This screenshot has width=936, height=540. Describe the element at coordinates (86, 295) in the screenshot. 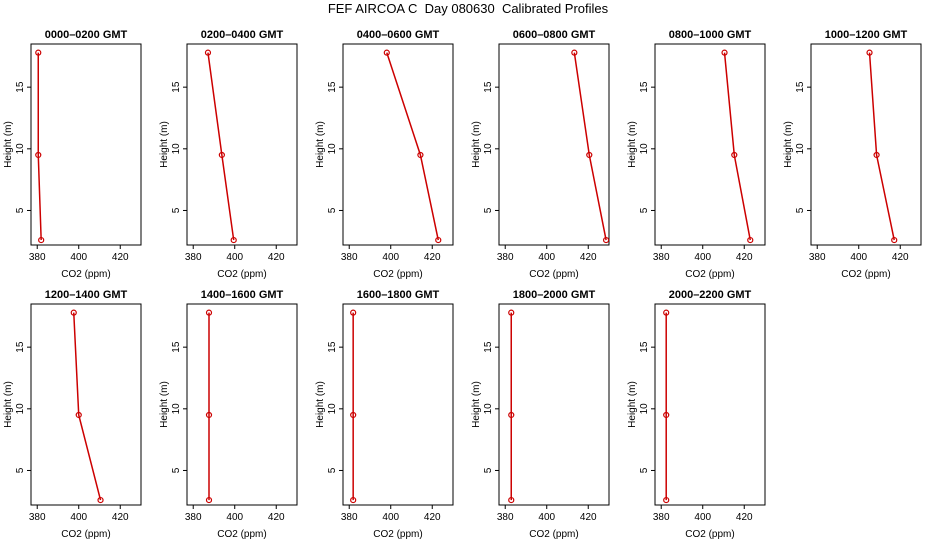

I see `panel-title: 1200–1400 GMT` at that location.